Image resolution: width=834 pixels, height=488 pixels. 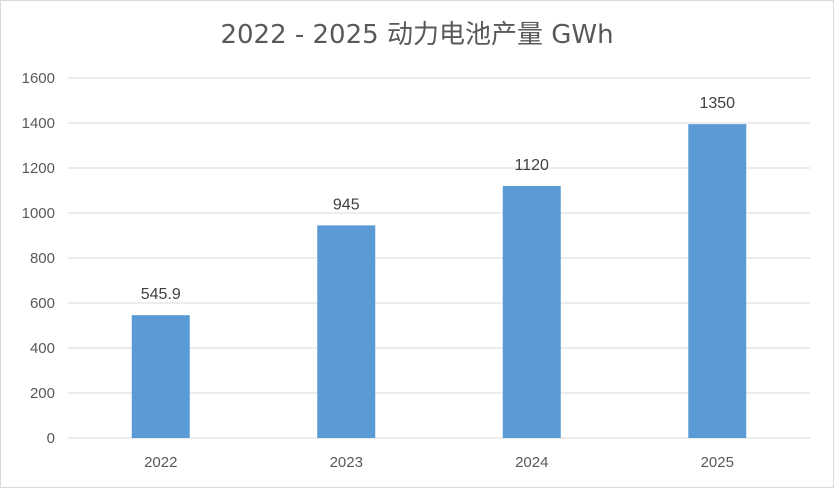 I want to click on bar-2024, so click(x=531, y=312).